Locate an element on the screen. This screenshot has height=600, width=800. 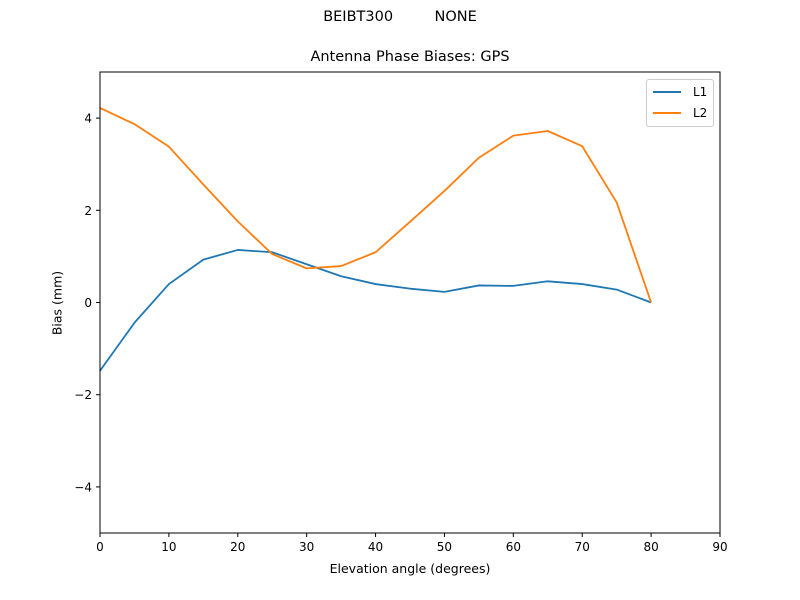
y-tick-label: −2 is located at coordinates (83, 395).